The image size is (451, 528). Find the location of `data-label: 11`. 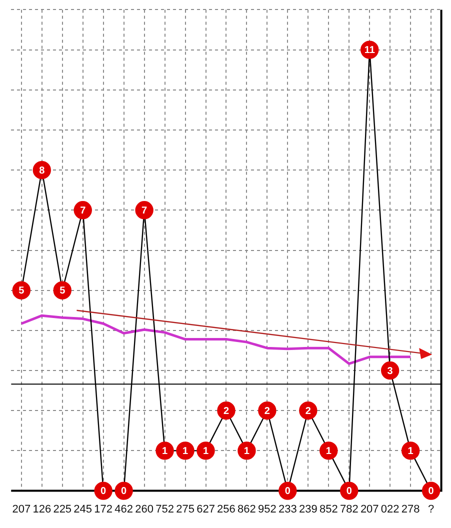

data-label: 11 is located at coordinates (370, 50).